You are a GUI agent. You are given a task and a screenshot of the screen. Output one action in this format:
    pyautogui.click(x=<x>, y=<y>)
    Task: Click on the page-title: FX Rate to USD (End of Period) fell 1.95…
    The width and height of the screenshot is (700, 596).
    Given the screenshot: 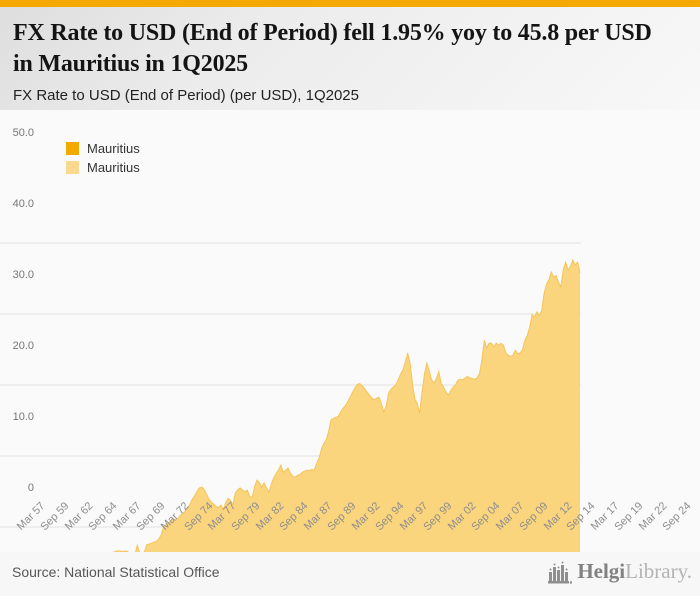 What is the action you would take?
    pyautogui.click(x=332, y=48)
    